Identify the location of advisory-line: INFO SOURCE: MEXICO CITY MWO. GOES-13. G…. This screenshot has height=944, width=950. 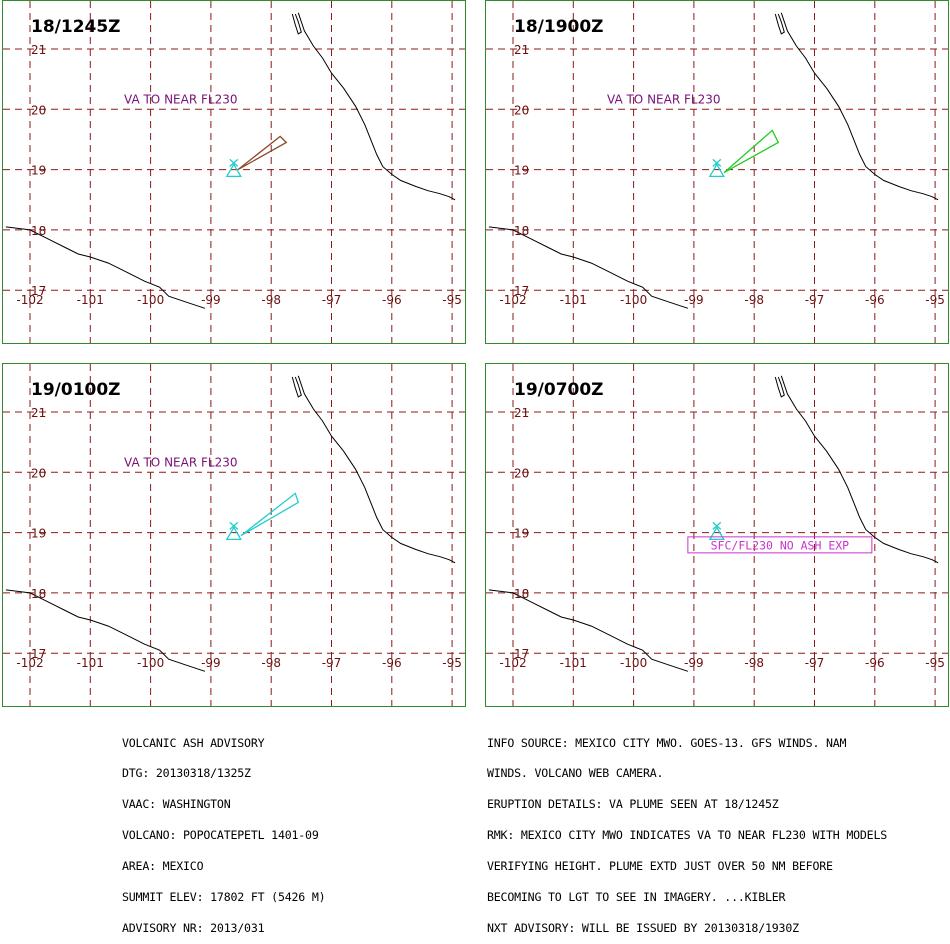
(667, 742).